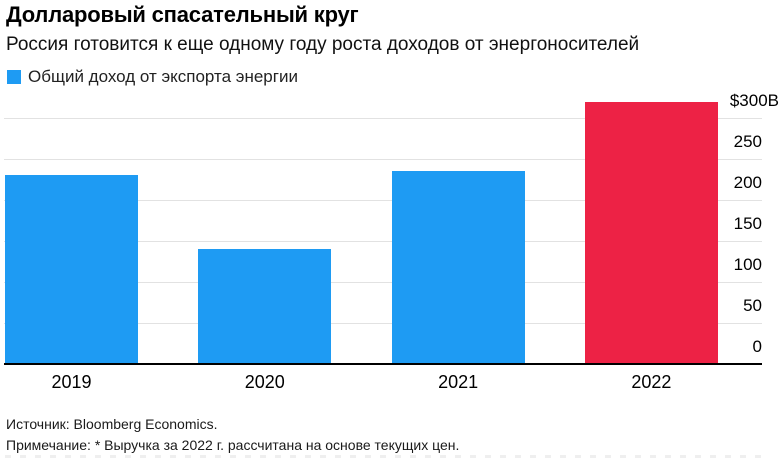 Image resolution: width=783 pixels, height=459 pixels. Describe the element at coordinates (387, 456) in the screenshot. I see `clipped-content-artifact` at that location.